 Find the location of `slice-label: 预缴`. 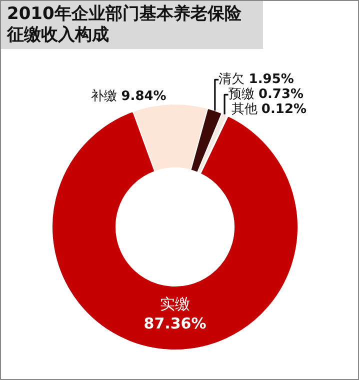

slice-label: 预缴 is located at coordinates (241, 94).